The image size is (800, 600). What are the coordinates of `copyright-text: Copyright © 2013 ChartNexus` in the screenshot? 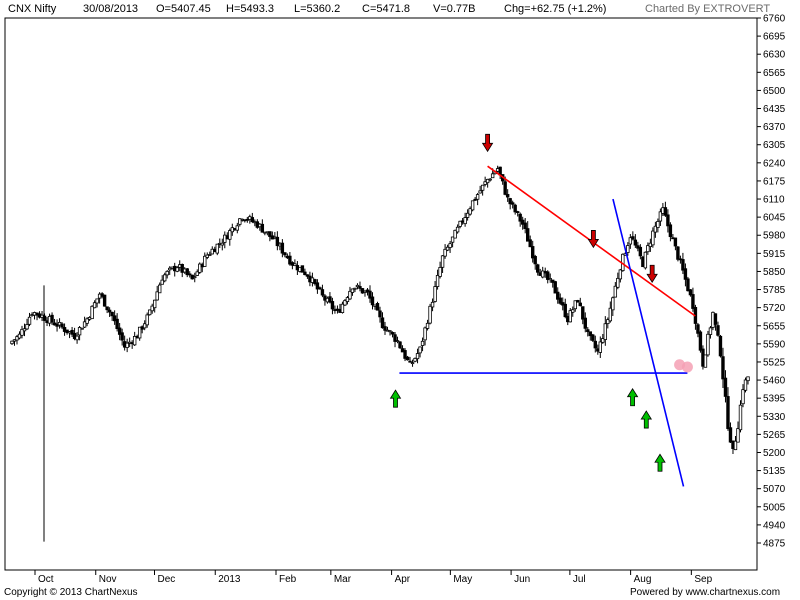 It's located at (71, 592).